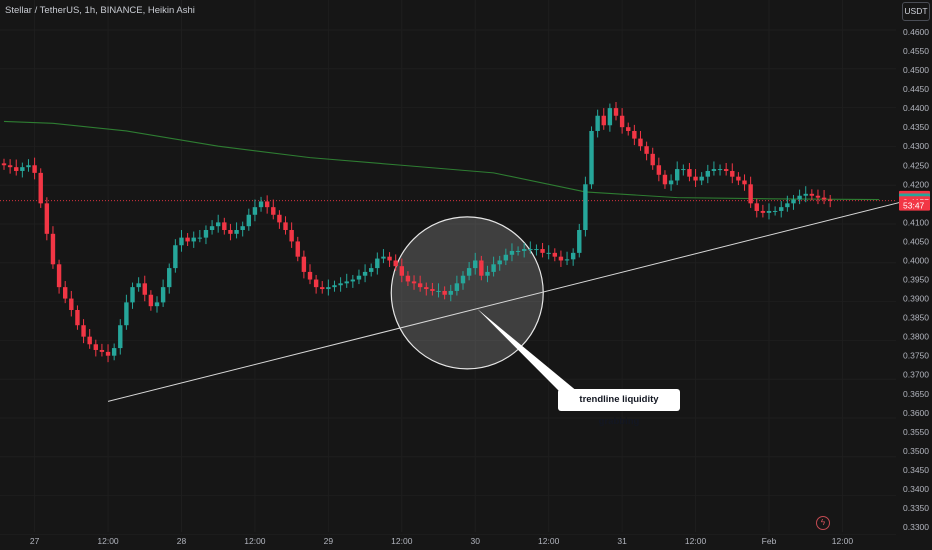 The height and width of the screenshot is (550, 932). Describe the element at coordinates (182, 541) in the screenshot. I see `time-tick-label: 28` at that location.